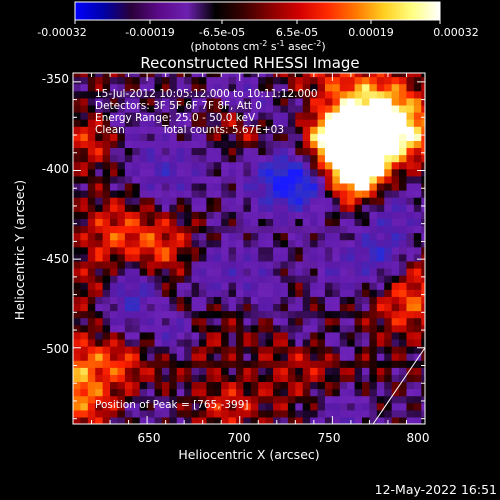 This screenshot has height=500, width=500. What do you see at coordinates (249, 63) in the screenshot?
I see `chart-title: Reconstructed RHESSI Image` at bounding box center [249, 63].